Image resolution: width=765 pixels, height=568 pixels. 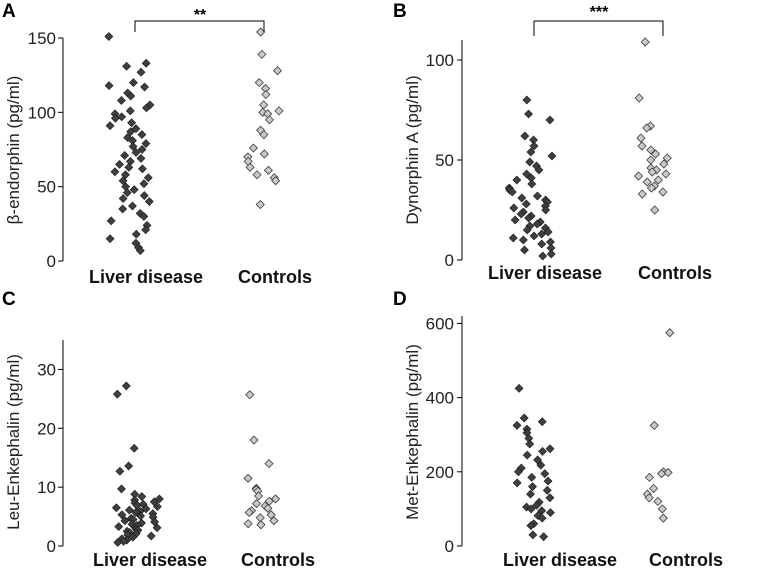 I want to click on y-tick-label-c-20: 20, so click(x=46, y=428).